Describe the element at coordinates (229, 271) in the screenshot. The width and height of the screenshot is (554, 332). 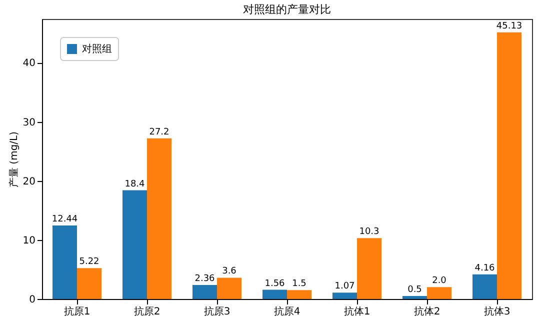
I see `data-label: 3.6` at that location.